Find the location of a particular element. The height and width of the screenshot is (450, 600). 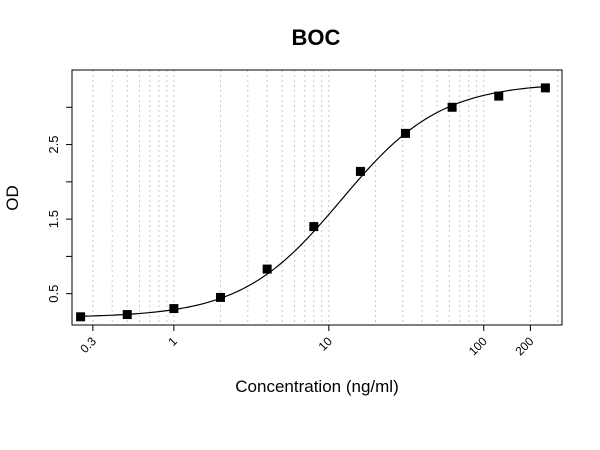

x-tick-label: 0.3 is located at coordinates (88, 345).